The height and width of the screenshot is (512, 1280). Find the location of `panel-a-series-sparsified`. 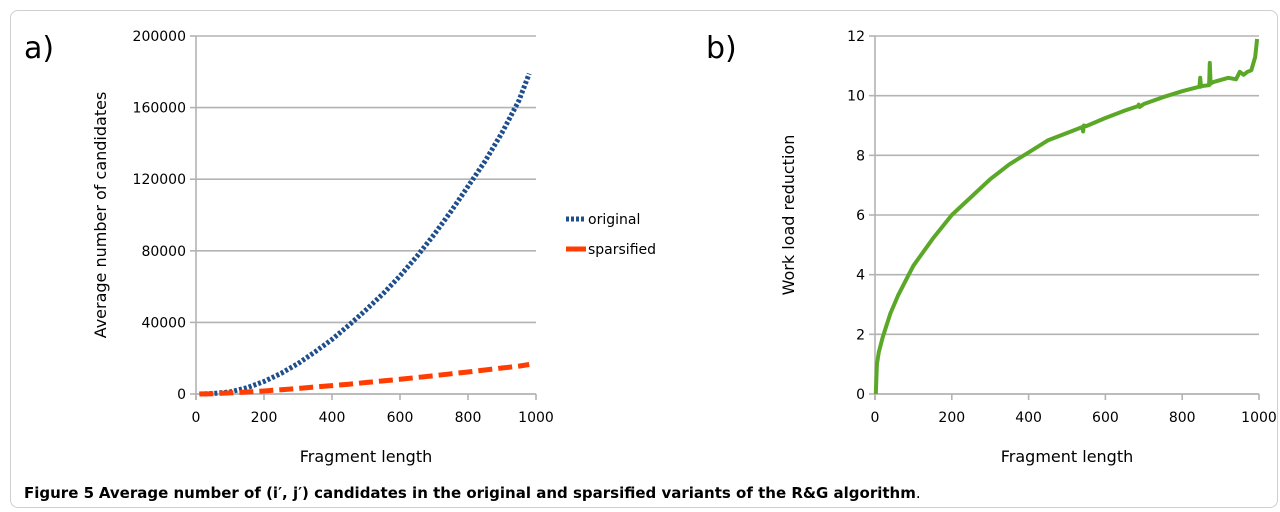

panel-a-series-sparsified is located at coordinates (364, 379).